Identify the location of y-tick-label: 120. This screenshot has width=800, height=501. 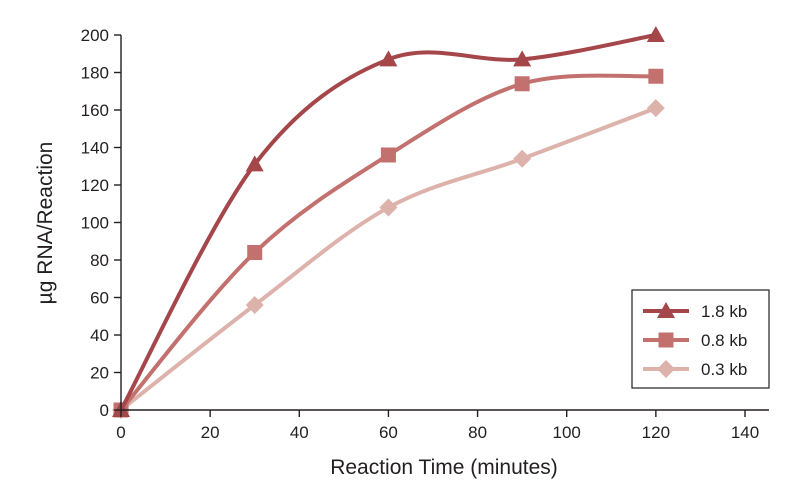
(95, 185).